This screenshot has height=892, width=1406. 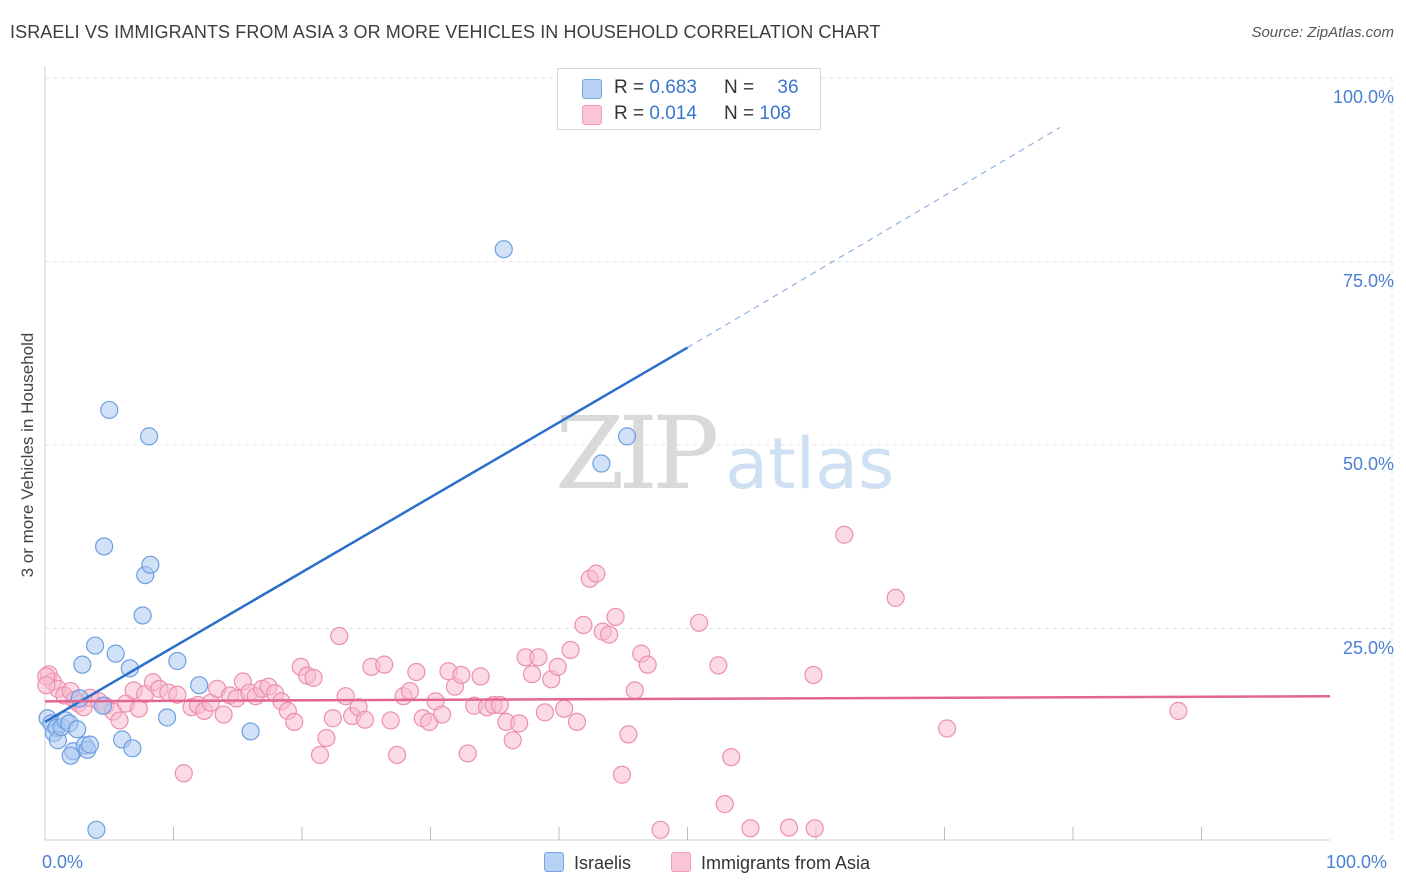 What do you see at coordinates (770, 863) in the screenshot?
I see `bottom-legend-immigrants: Immigrants from Asia` at bounding box center [770, 863].